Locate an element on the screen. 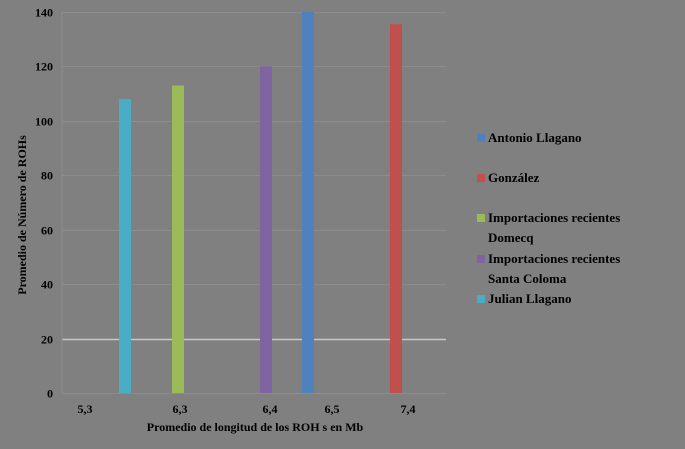  y-tick-label: 140 is located at coordinates (44, 13).